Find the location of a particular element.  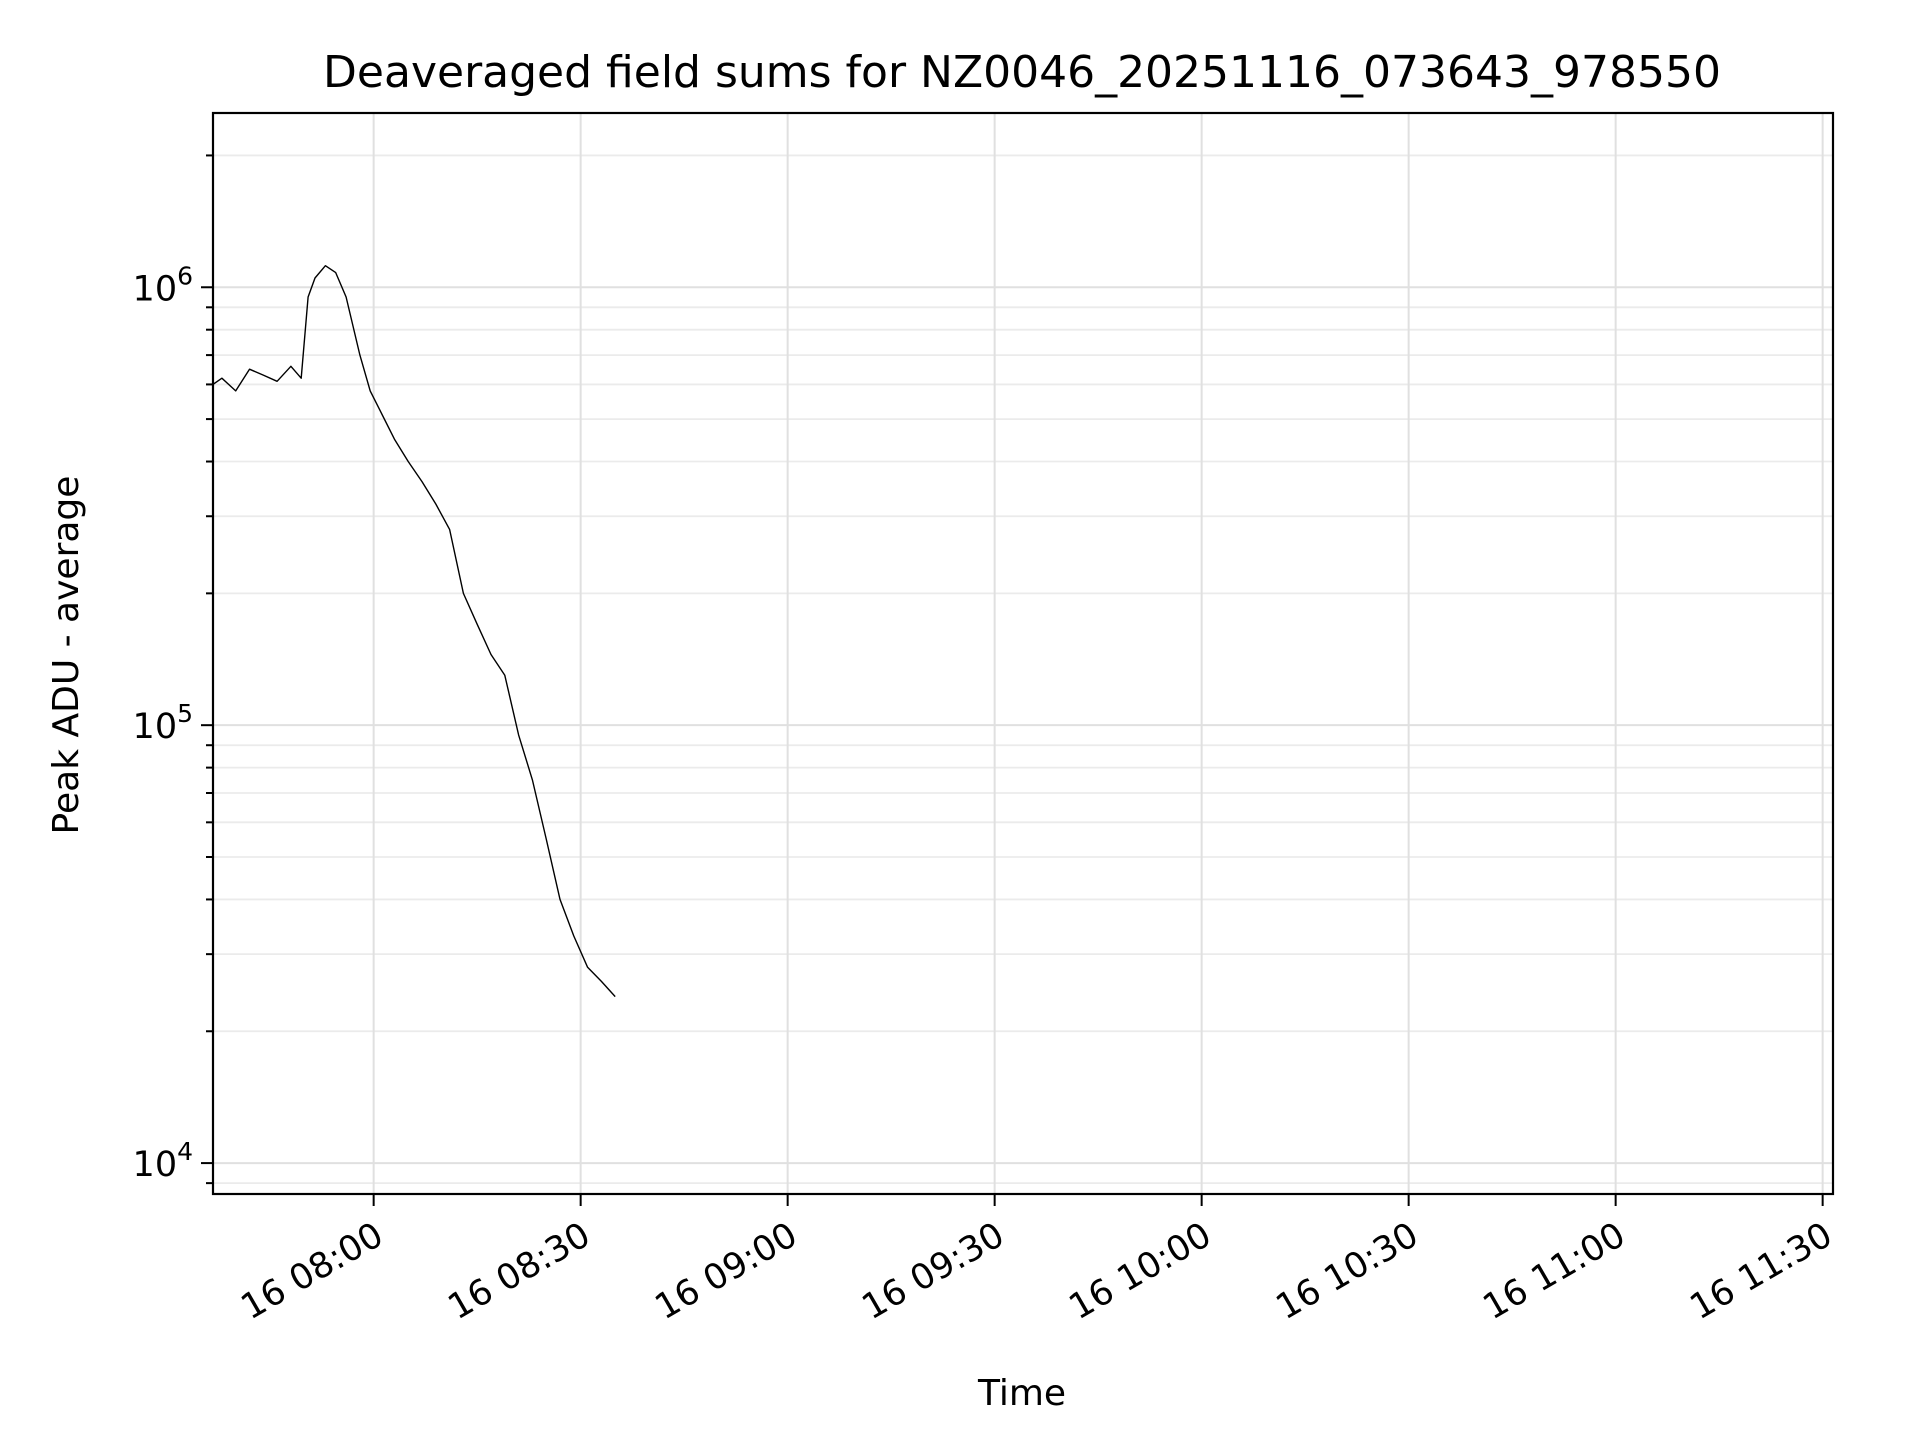

plot-area is located at coordinates (414, 631).